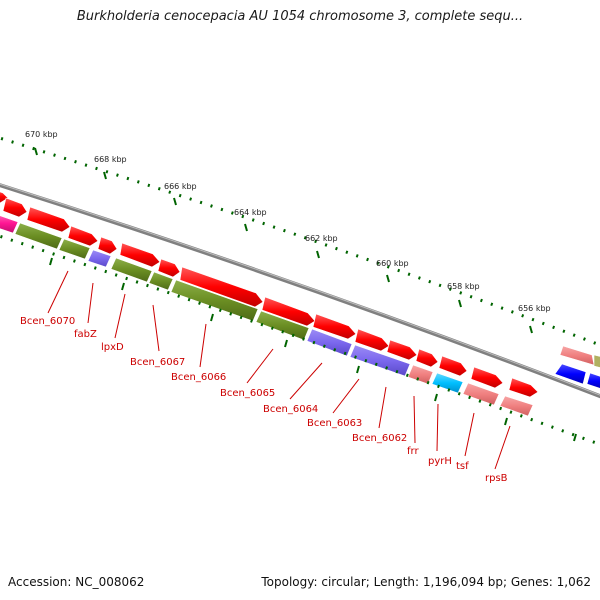  I want to click on gene-label-bcen-6065: Bcen_6065, so click(247, 393).